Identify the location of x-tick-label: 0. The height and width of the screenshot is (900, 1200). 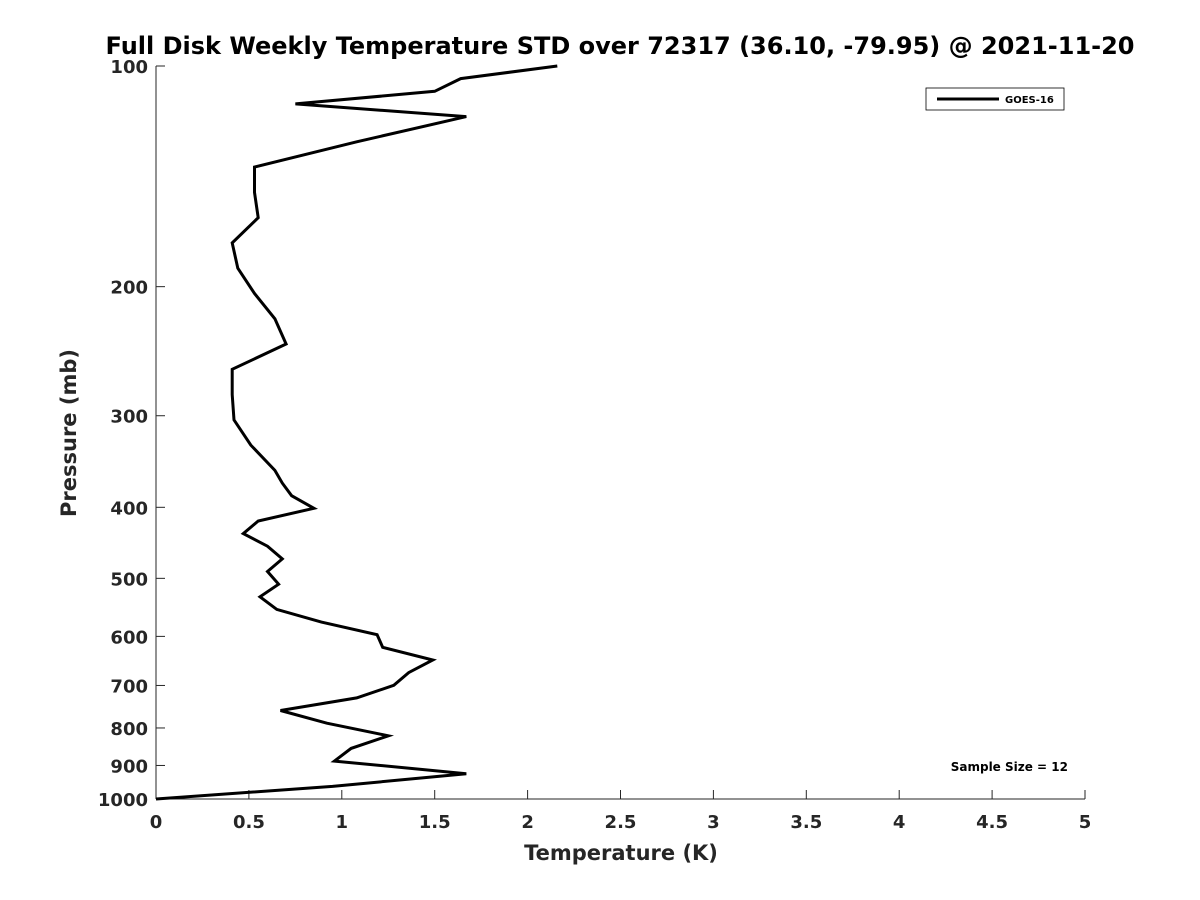
(156, 822).